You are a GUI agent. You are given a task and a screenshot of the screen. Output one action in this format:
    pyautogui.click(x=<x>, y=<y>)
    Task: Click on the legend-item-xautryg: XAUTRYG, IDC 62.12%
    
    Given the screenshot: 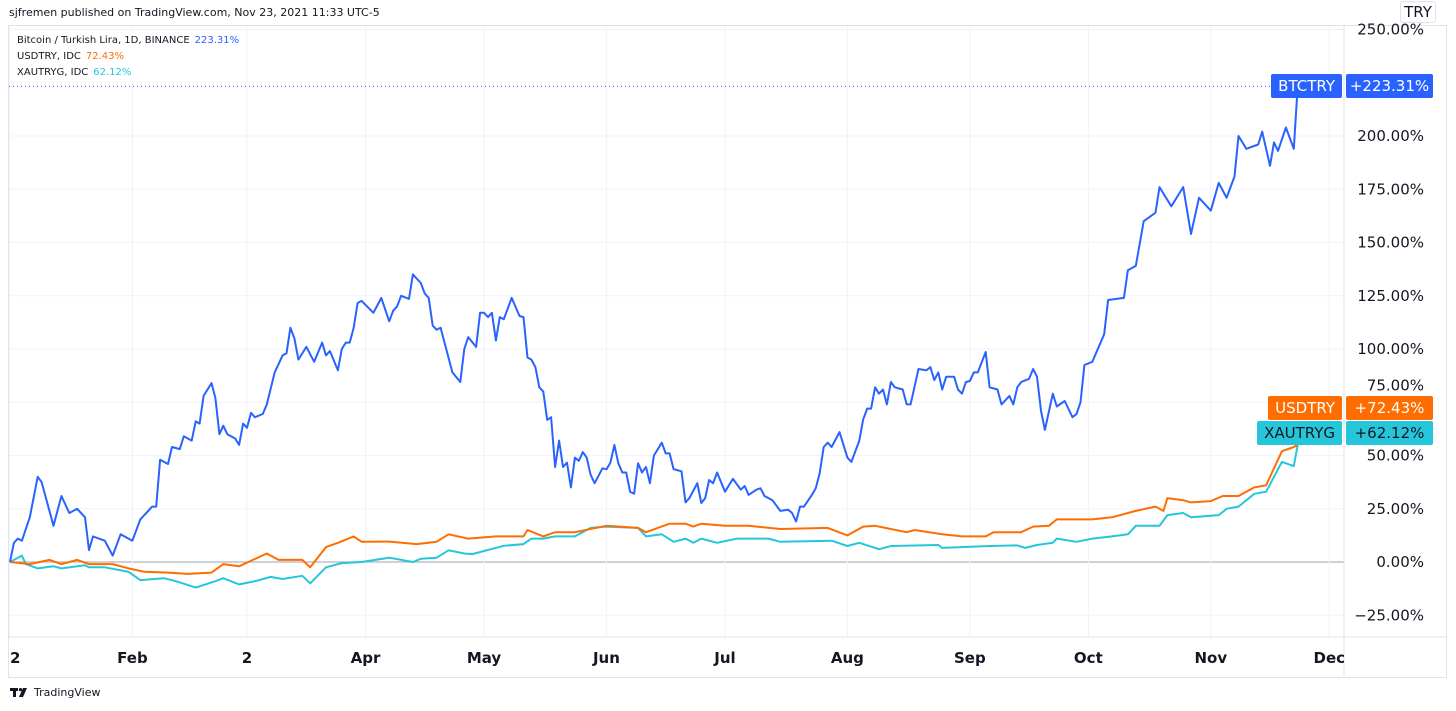 What is the action you would take?
    pyautogui.click(x=128, y=73)
    